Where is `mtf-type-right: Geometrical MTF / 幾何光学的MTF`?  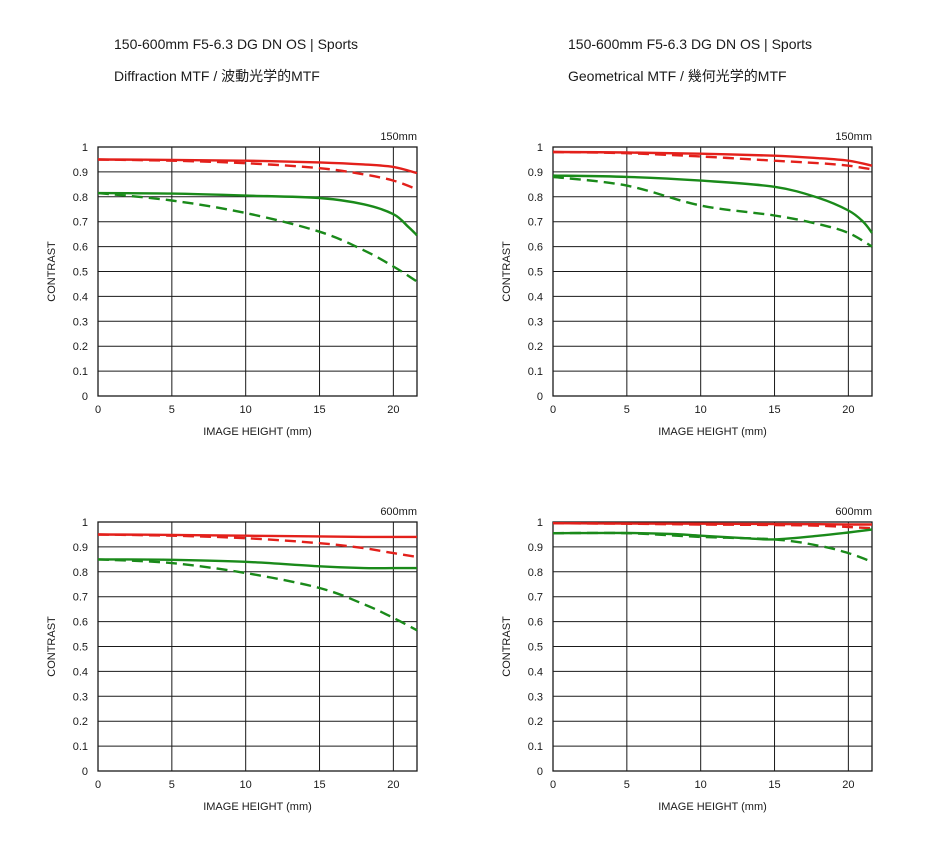 mtf-type-right: Geometrical MTF / 幾何光学的MTF is located at coordinates (677, 76).